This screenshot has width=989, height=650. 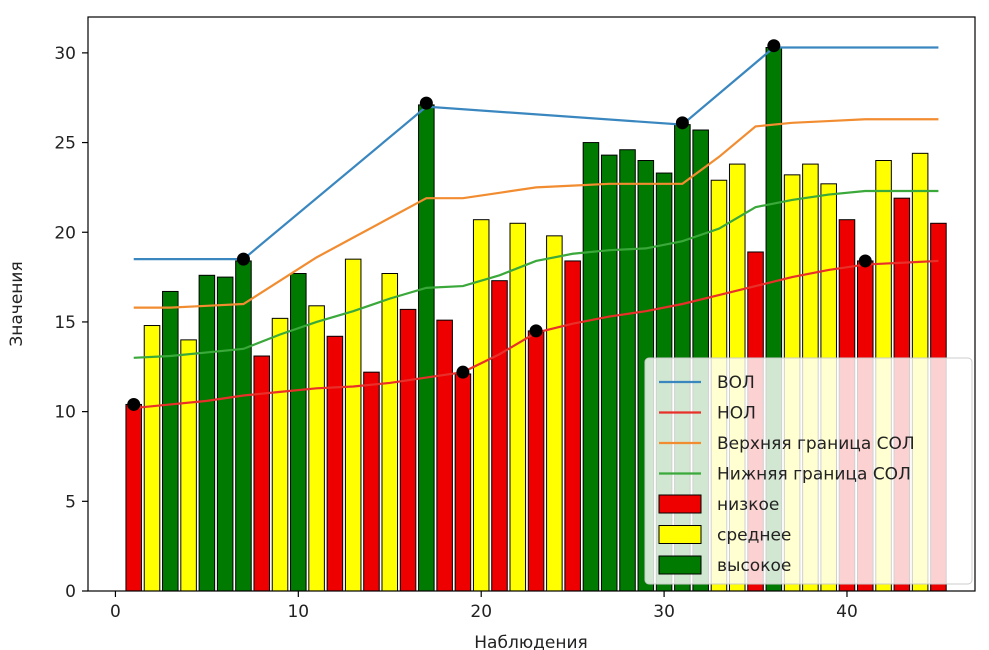 I want to click on legend-label: ВОЛ, so click(x=736, y=383).